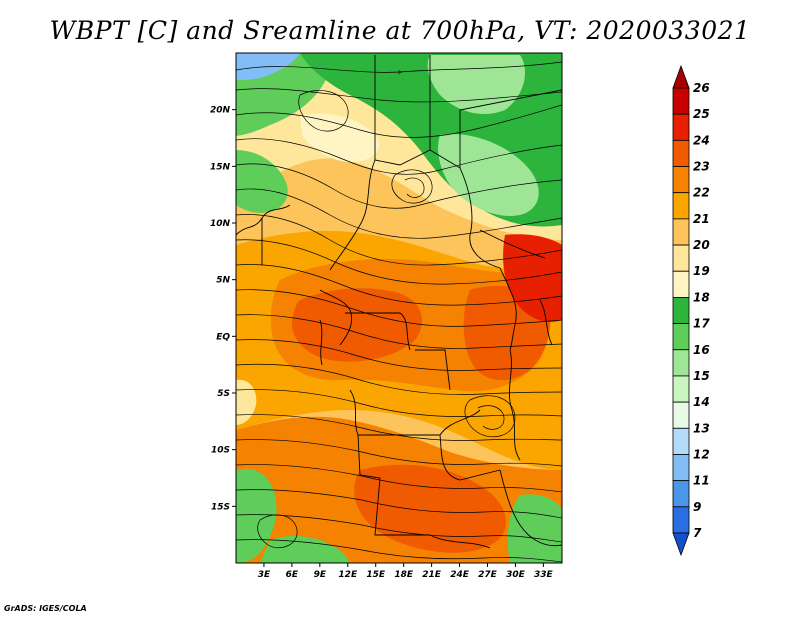 The width and height of the screenshot is (800, 618). Describe the element at coordinates (681, 76) in the screenshot. I see `colorbar-top-arrow` at that location.